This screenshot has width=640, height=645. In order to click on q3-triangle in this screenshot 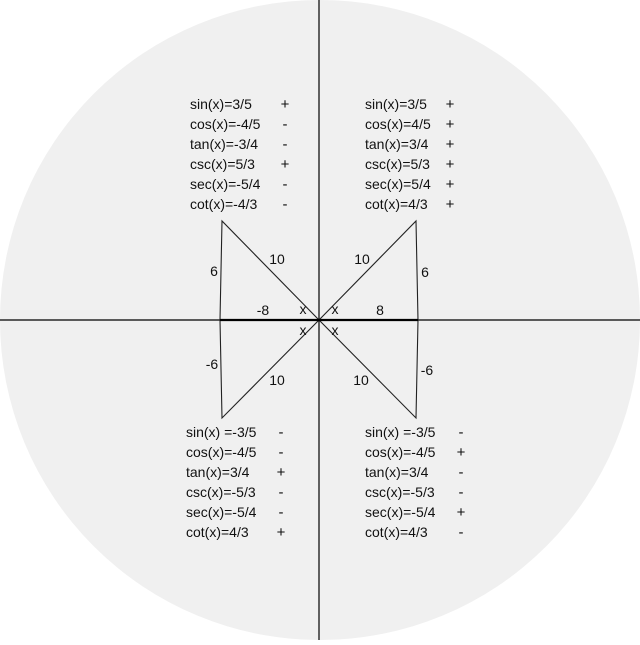, I will do `click(269, 369)`.